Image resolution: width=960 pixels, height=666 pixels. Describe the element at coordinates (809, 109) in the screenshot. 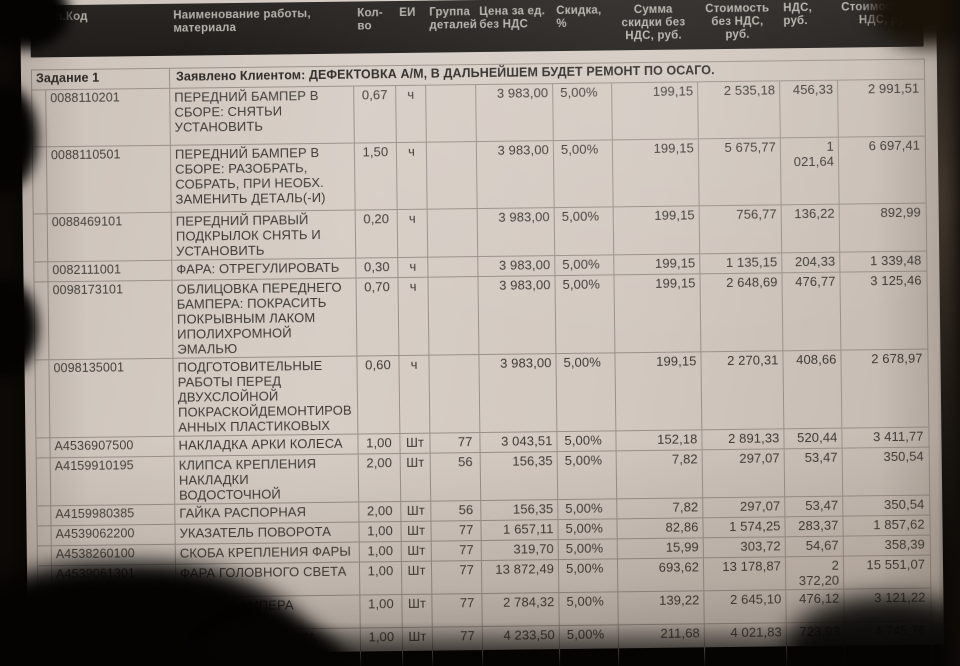

I see `cell-vat: 456,33` at that location.